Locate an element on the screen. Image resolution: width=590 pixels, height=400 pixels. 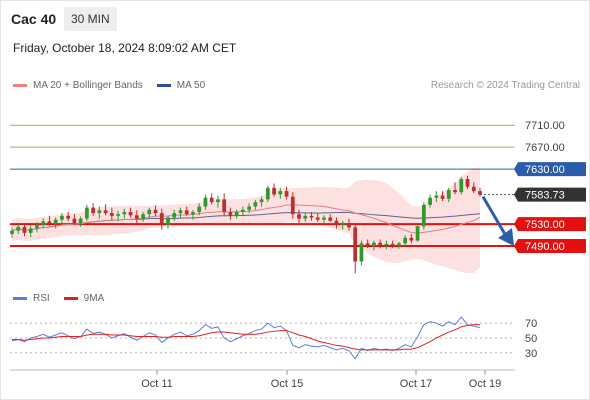
level-label-7630-00: 7630.00 is located at coordinates (550, 169).